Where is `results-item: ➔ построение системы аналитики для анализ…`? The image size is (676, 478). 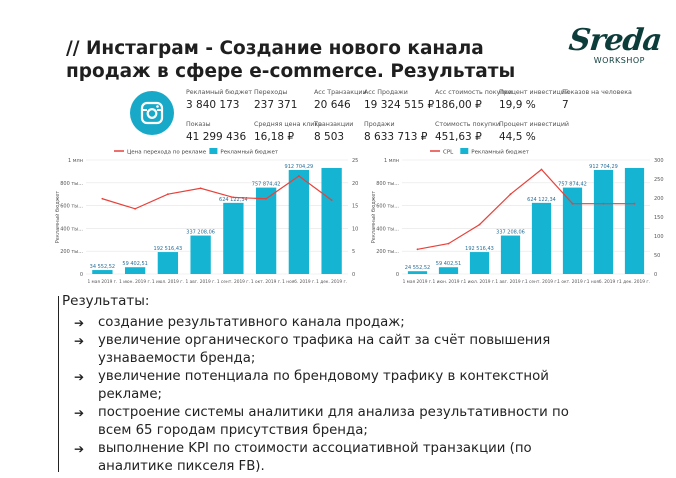
results-item: ➔ построение системы аналитики для анализ… is located at coordinates (321, 421).